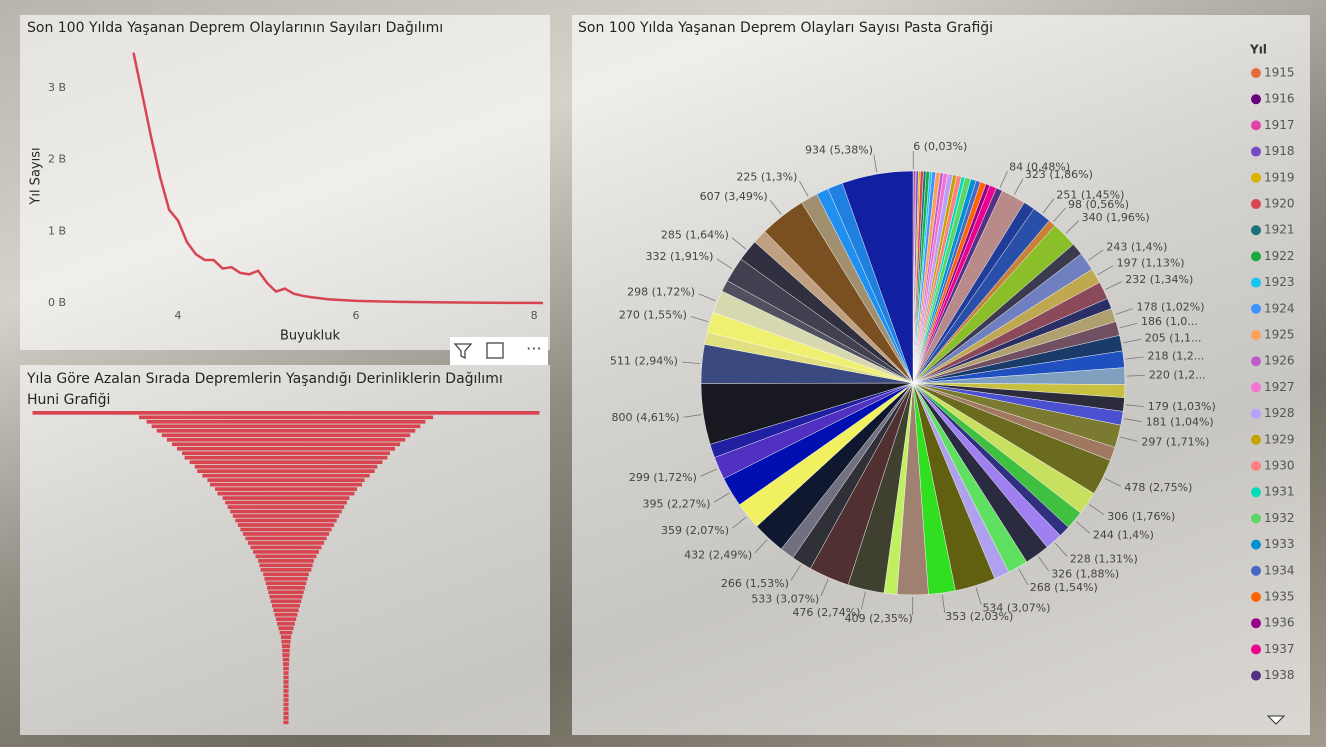 The height and width of the screenshot is (747, 1326). Describe the element at coordinates (178, 315) in the screenshot. I see `x-tick-label: 4` at that location.